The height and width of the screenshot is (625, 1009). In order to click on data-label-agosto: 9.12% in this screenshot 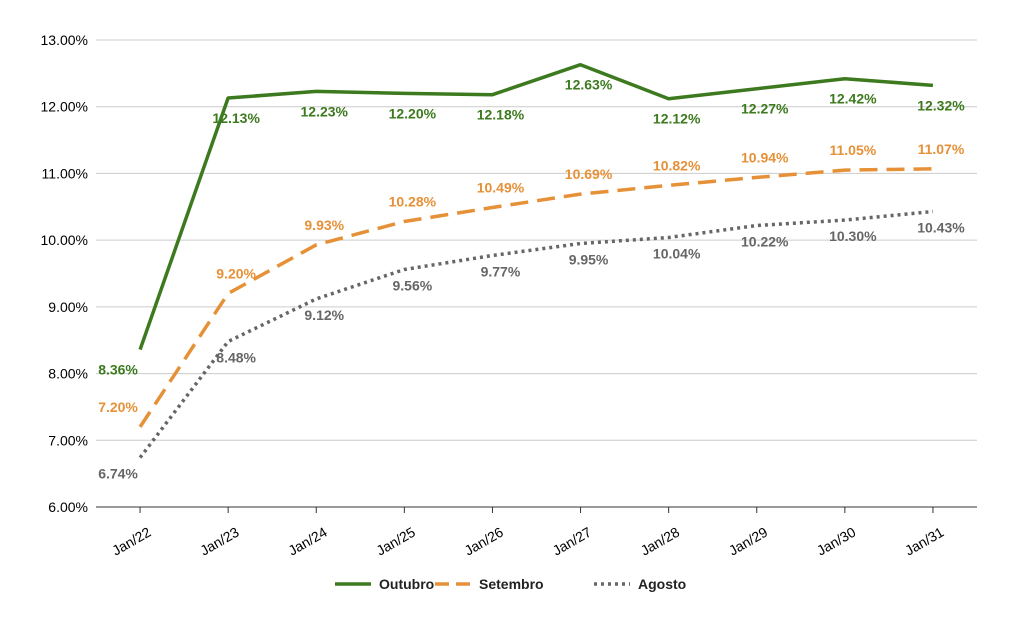, I will do `click(324, 315)`.